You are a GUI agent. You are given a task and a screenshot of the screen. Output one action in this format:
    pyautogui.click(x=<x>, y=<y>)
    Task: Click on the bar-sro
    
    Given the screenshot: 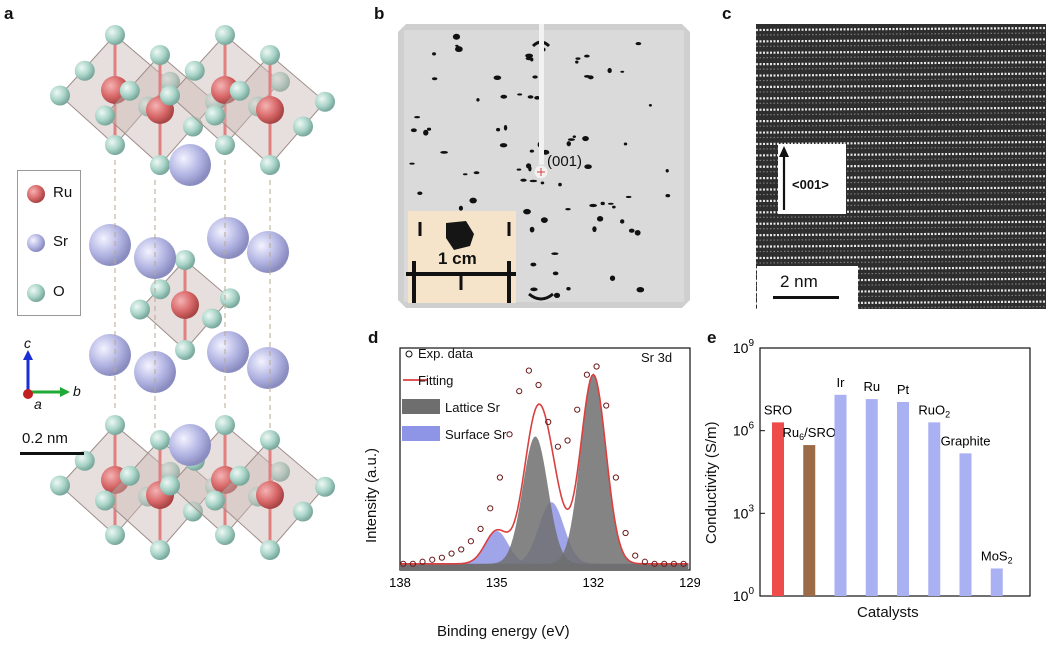 What is the action you would take?
    pyautogui.click(x=778, y=509)
    